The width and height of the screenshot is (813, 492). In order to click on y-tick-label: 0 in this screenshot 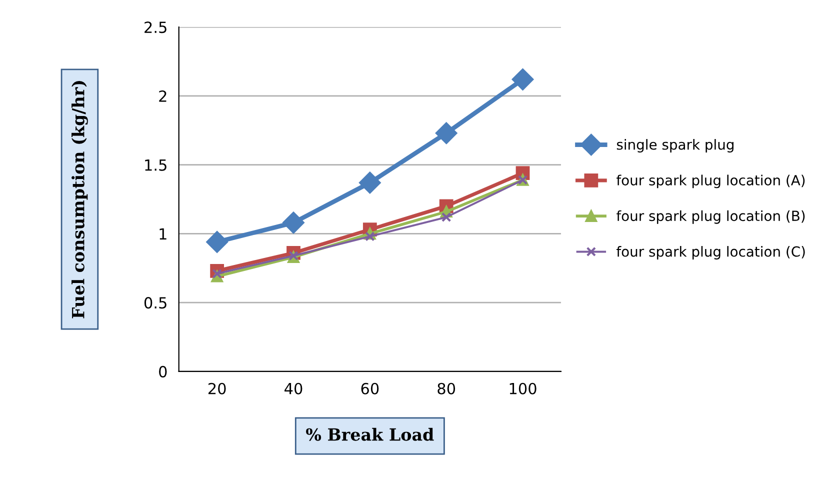, I will do `click(163, 372)`.